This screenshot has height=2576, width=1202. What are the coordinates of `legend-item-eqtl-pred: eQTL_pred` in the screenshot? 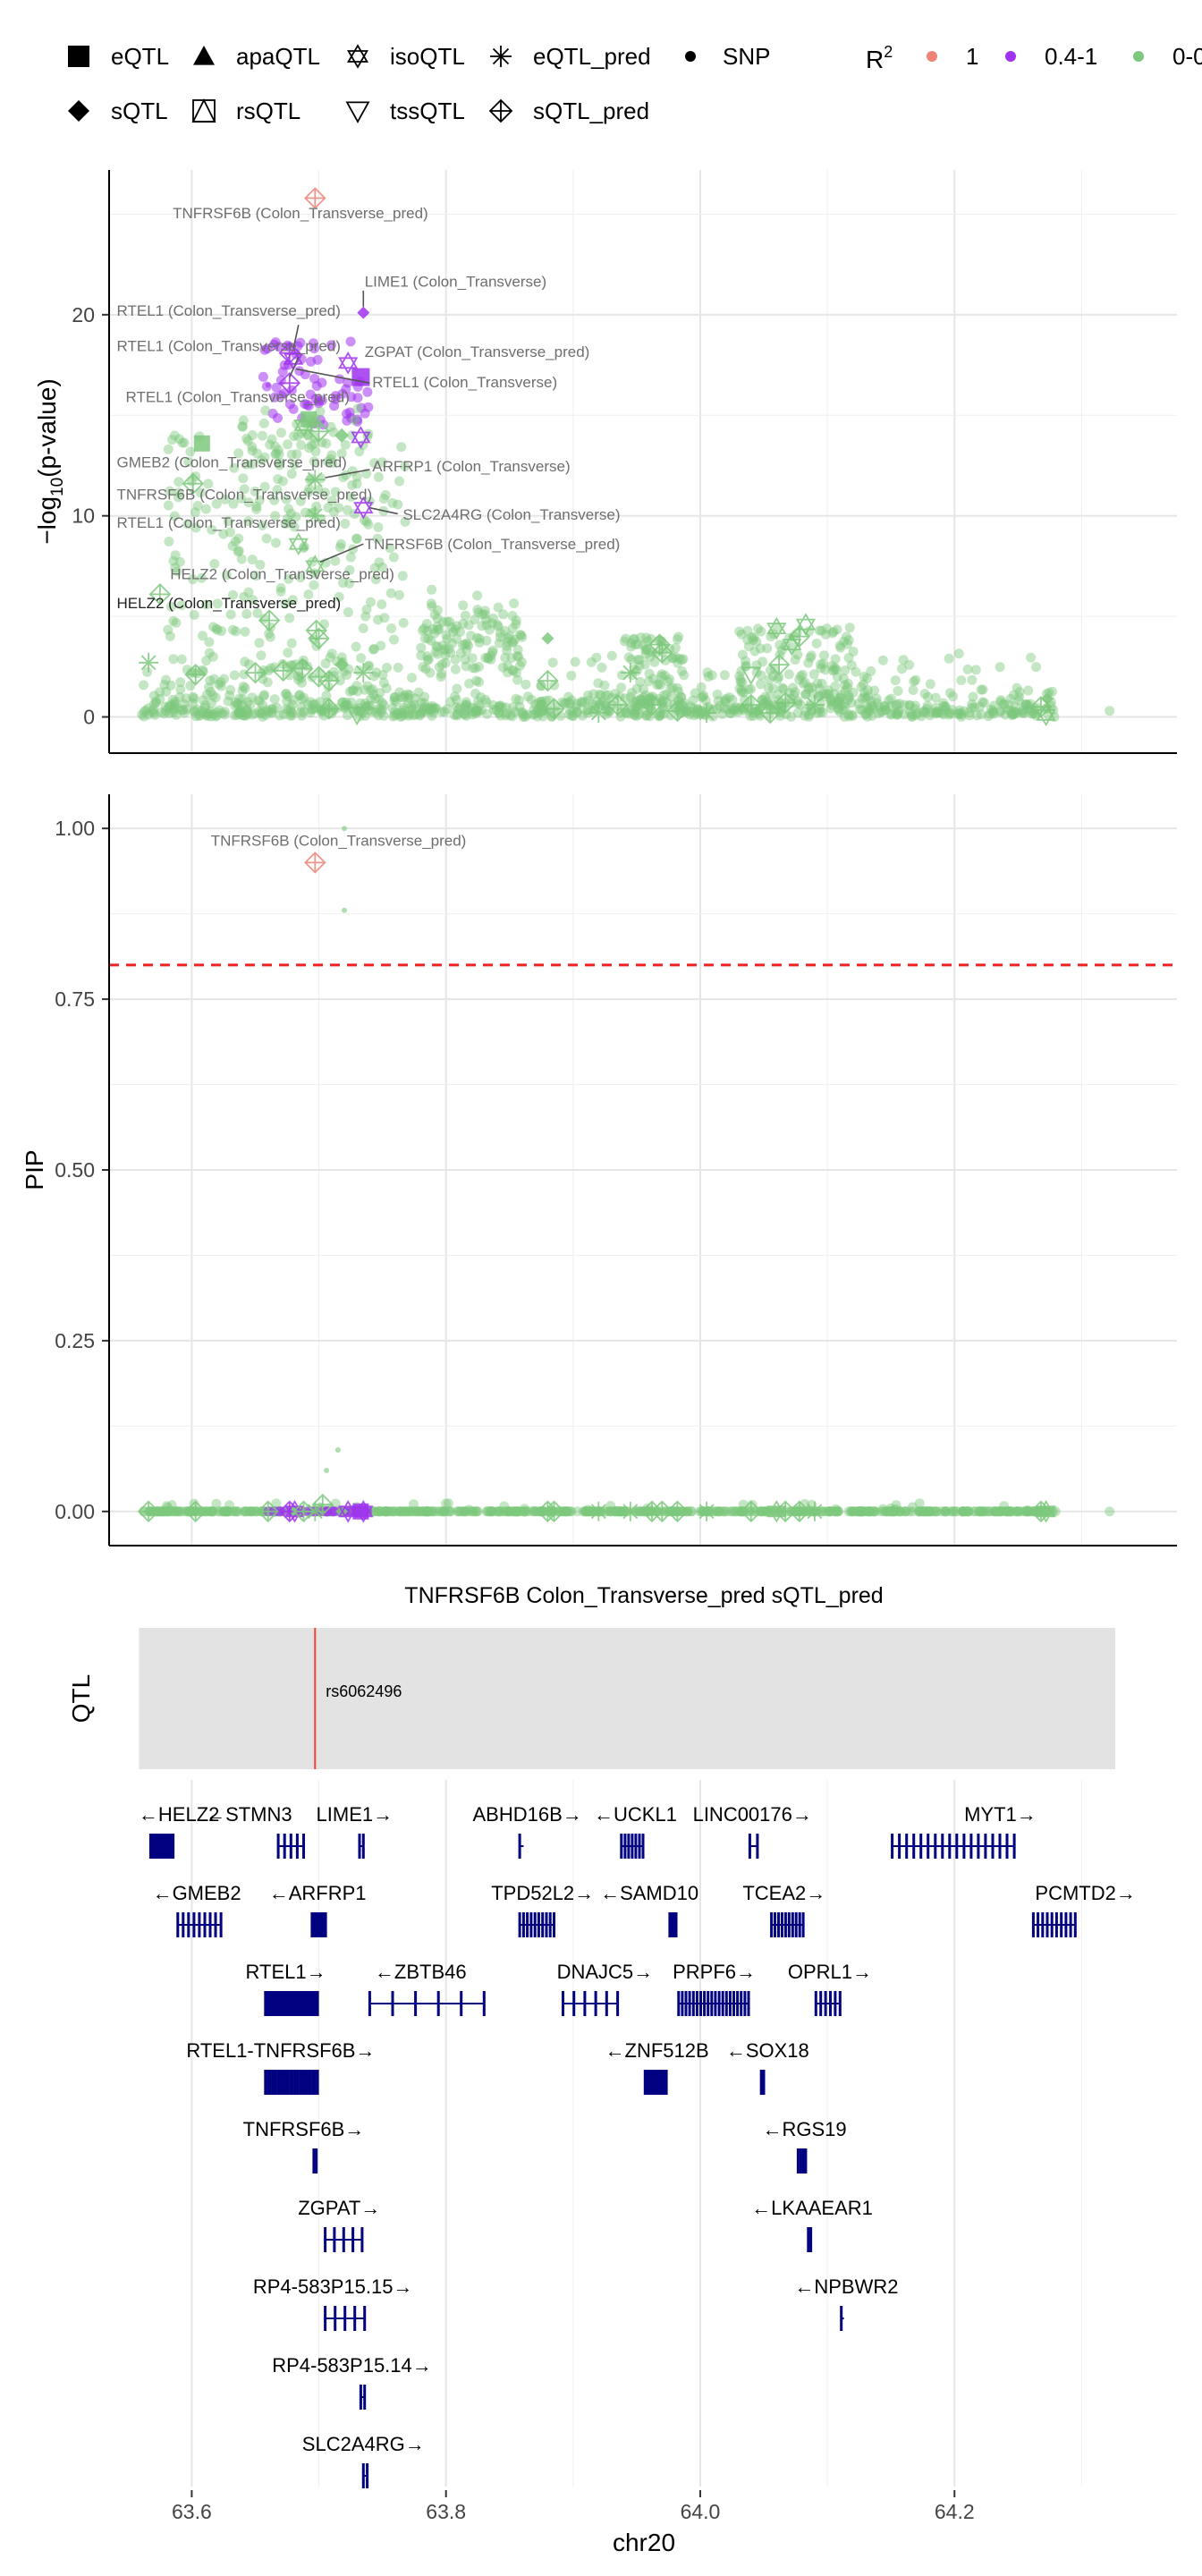 It's located at (570, 56).